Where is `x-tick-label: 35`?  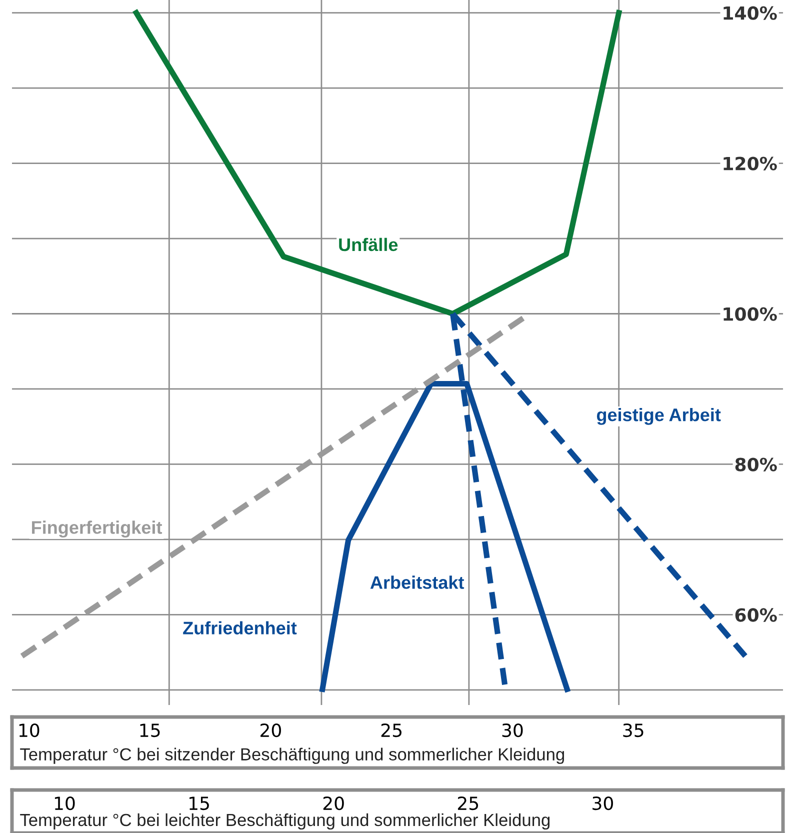 x-tick-label: 35 is located at coordinates (633, 730).